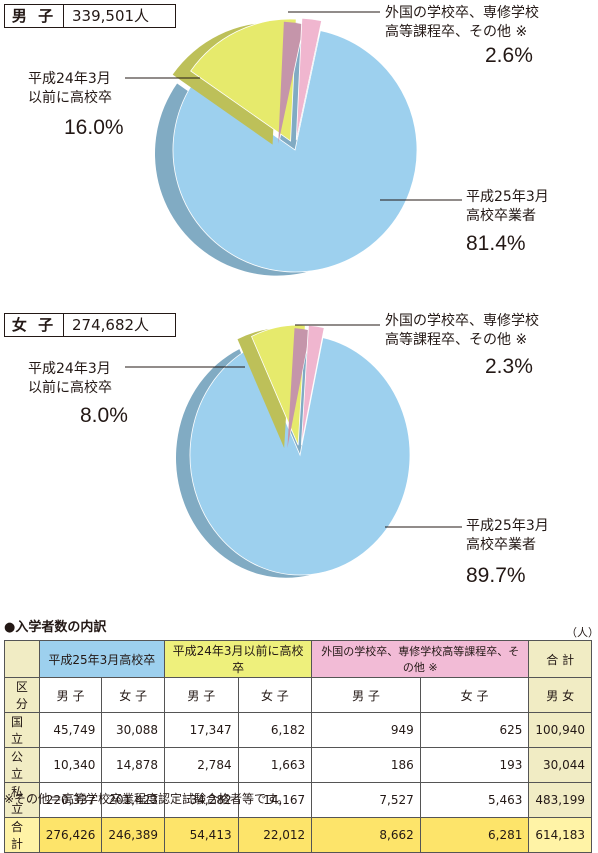  I want to click on female-total-value: 274,682人, so click(111, 325).